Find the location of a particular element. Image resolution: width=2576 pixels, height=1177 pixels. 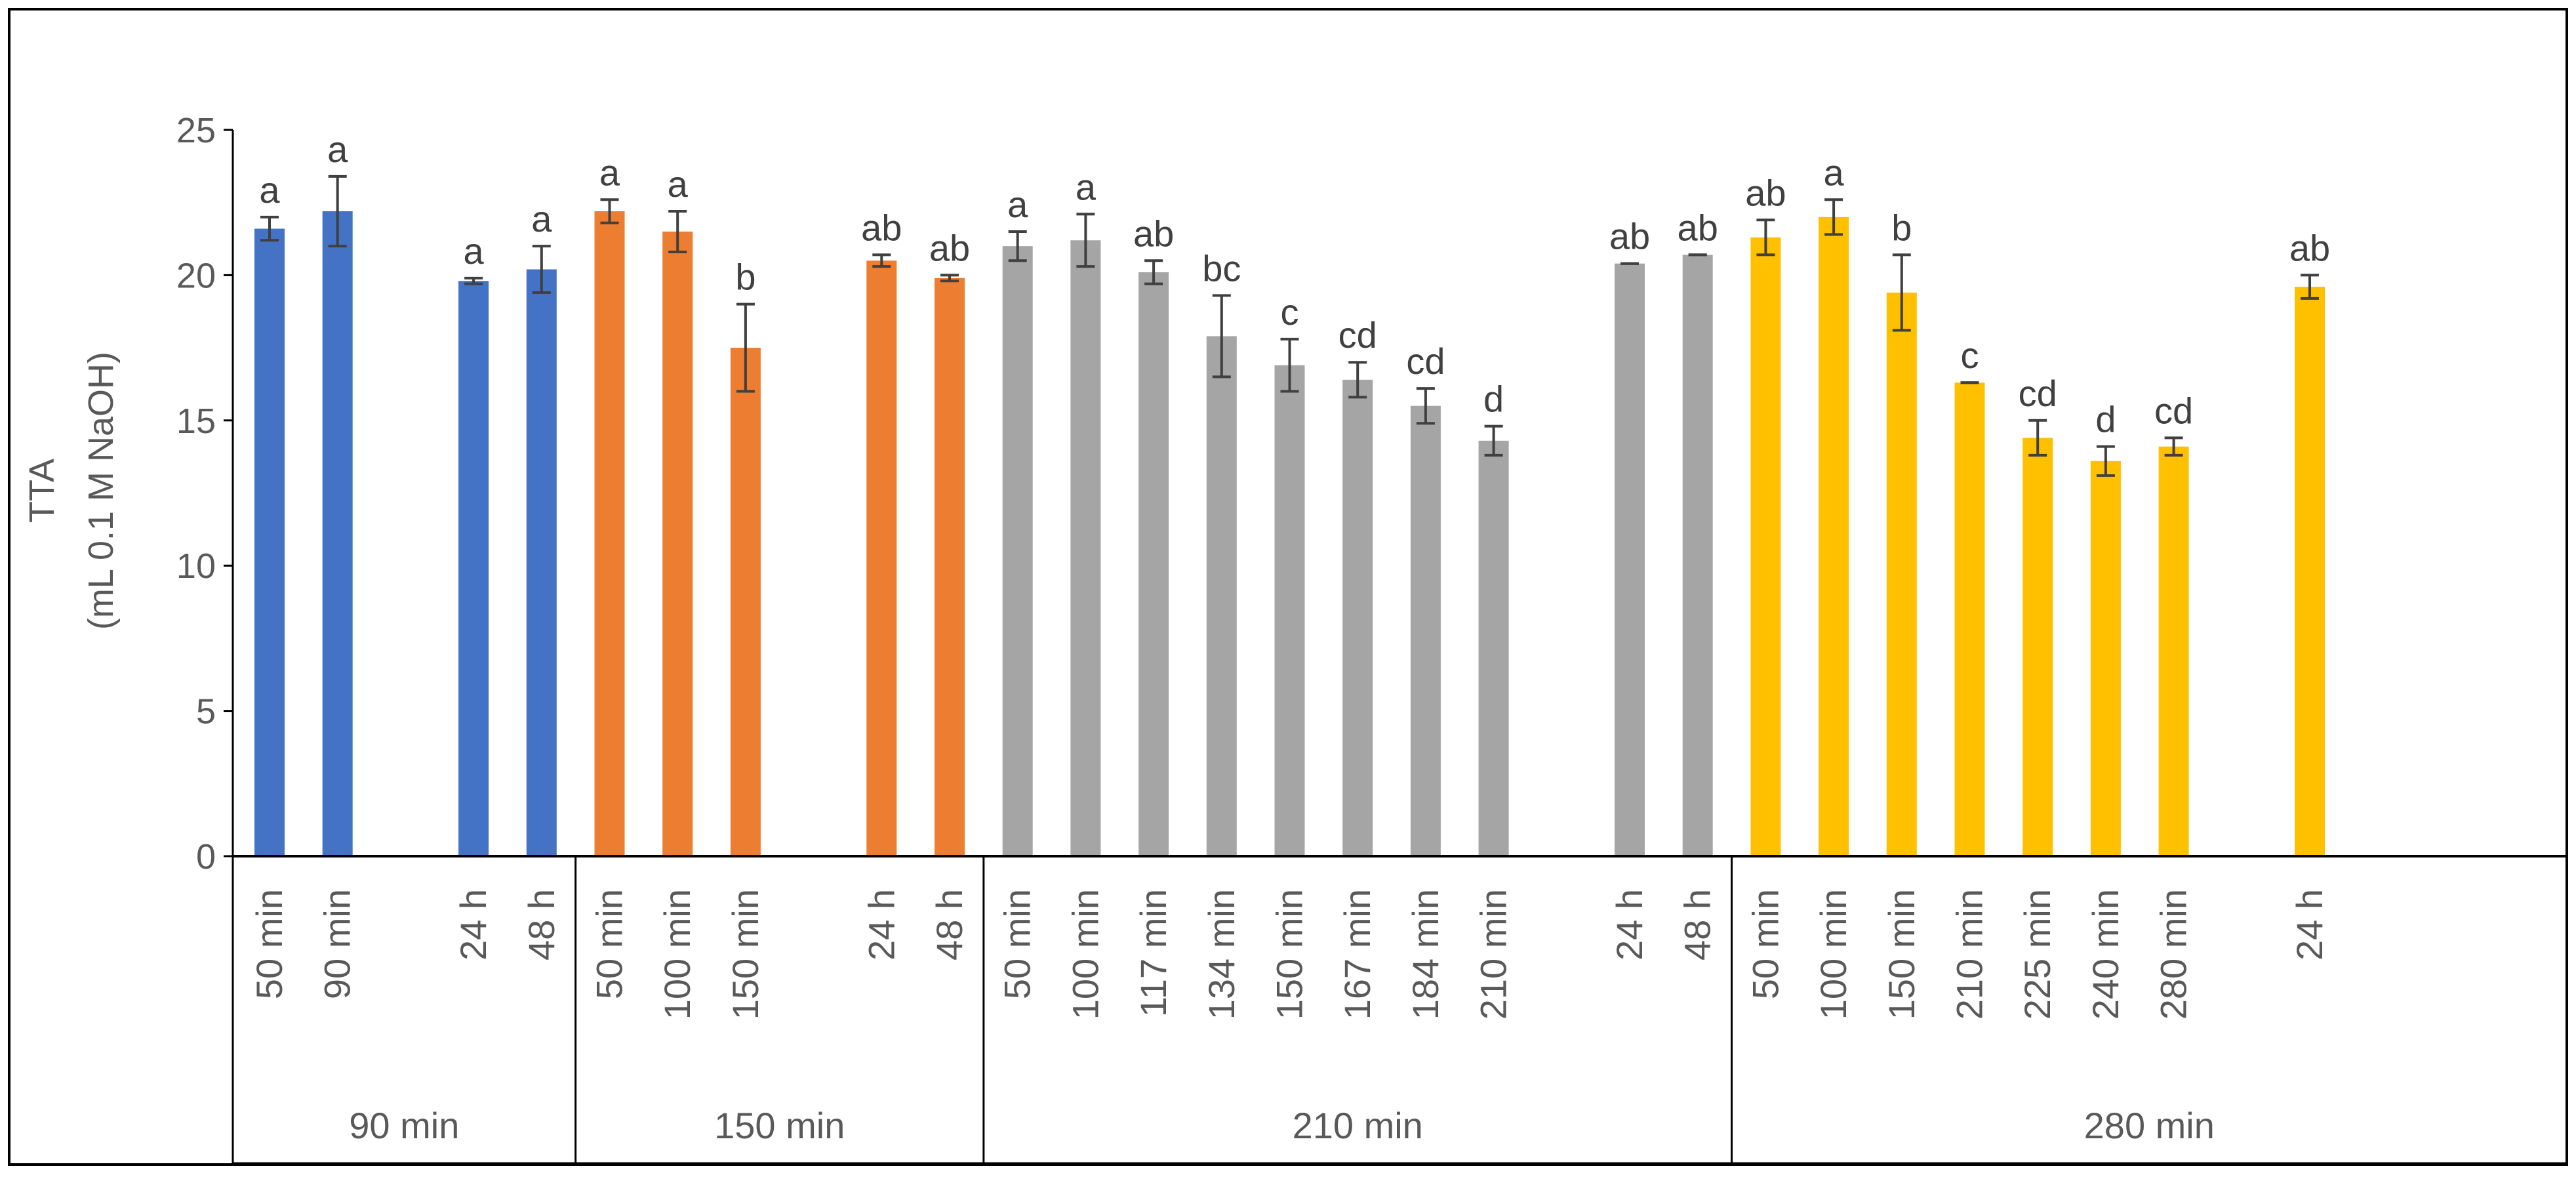

y-axis-ticks: 0 5 10 15 20 25 is located at coordinates (205, 494).